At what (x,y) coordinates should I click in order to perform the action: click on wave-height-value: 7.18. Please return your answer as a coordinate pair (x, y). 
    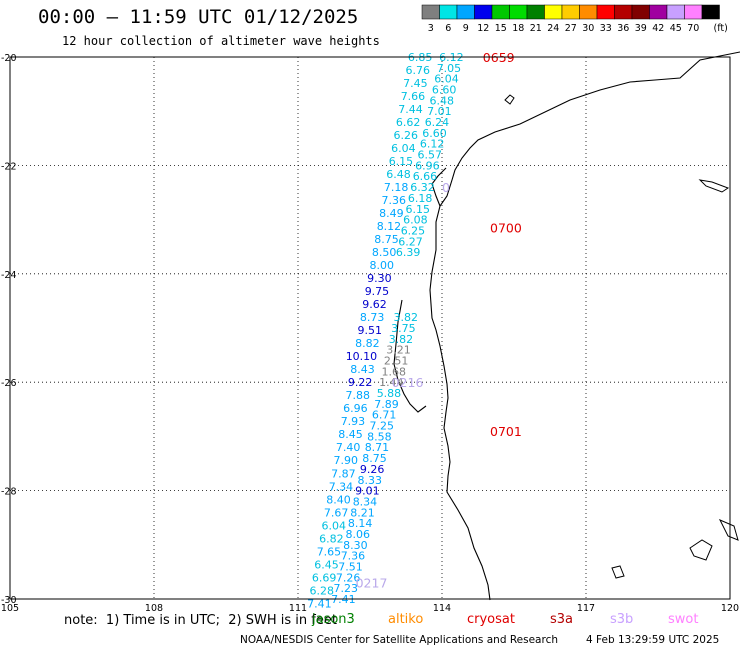
    Looking at the image, I should click on (396, 187).